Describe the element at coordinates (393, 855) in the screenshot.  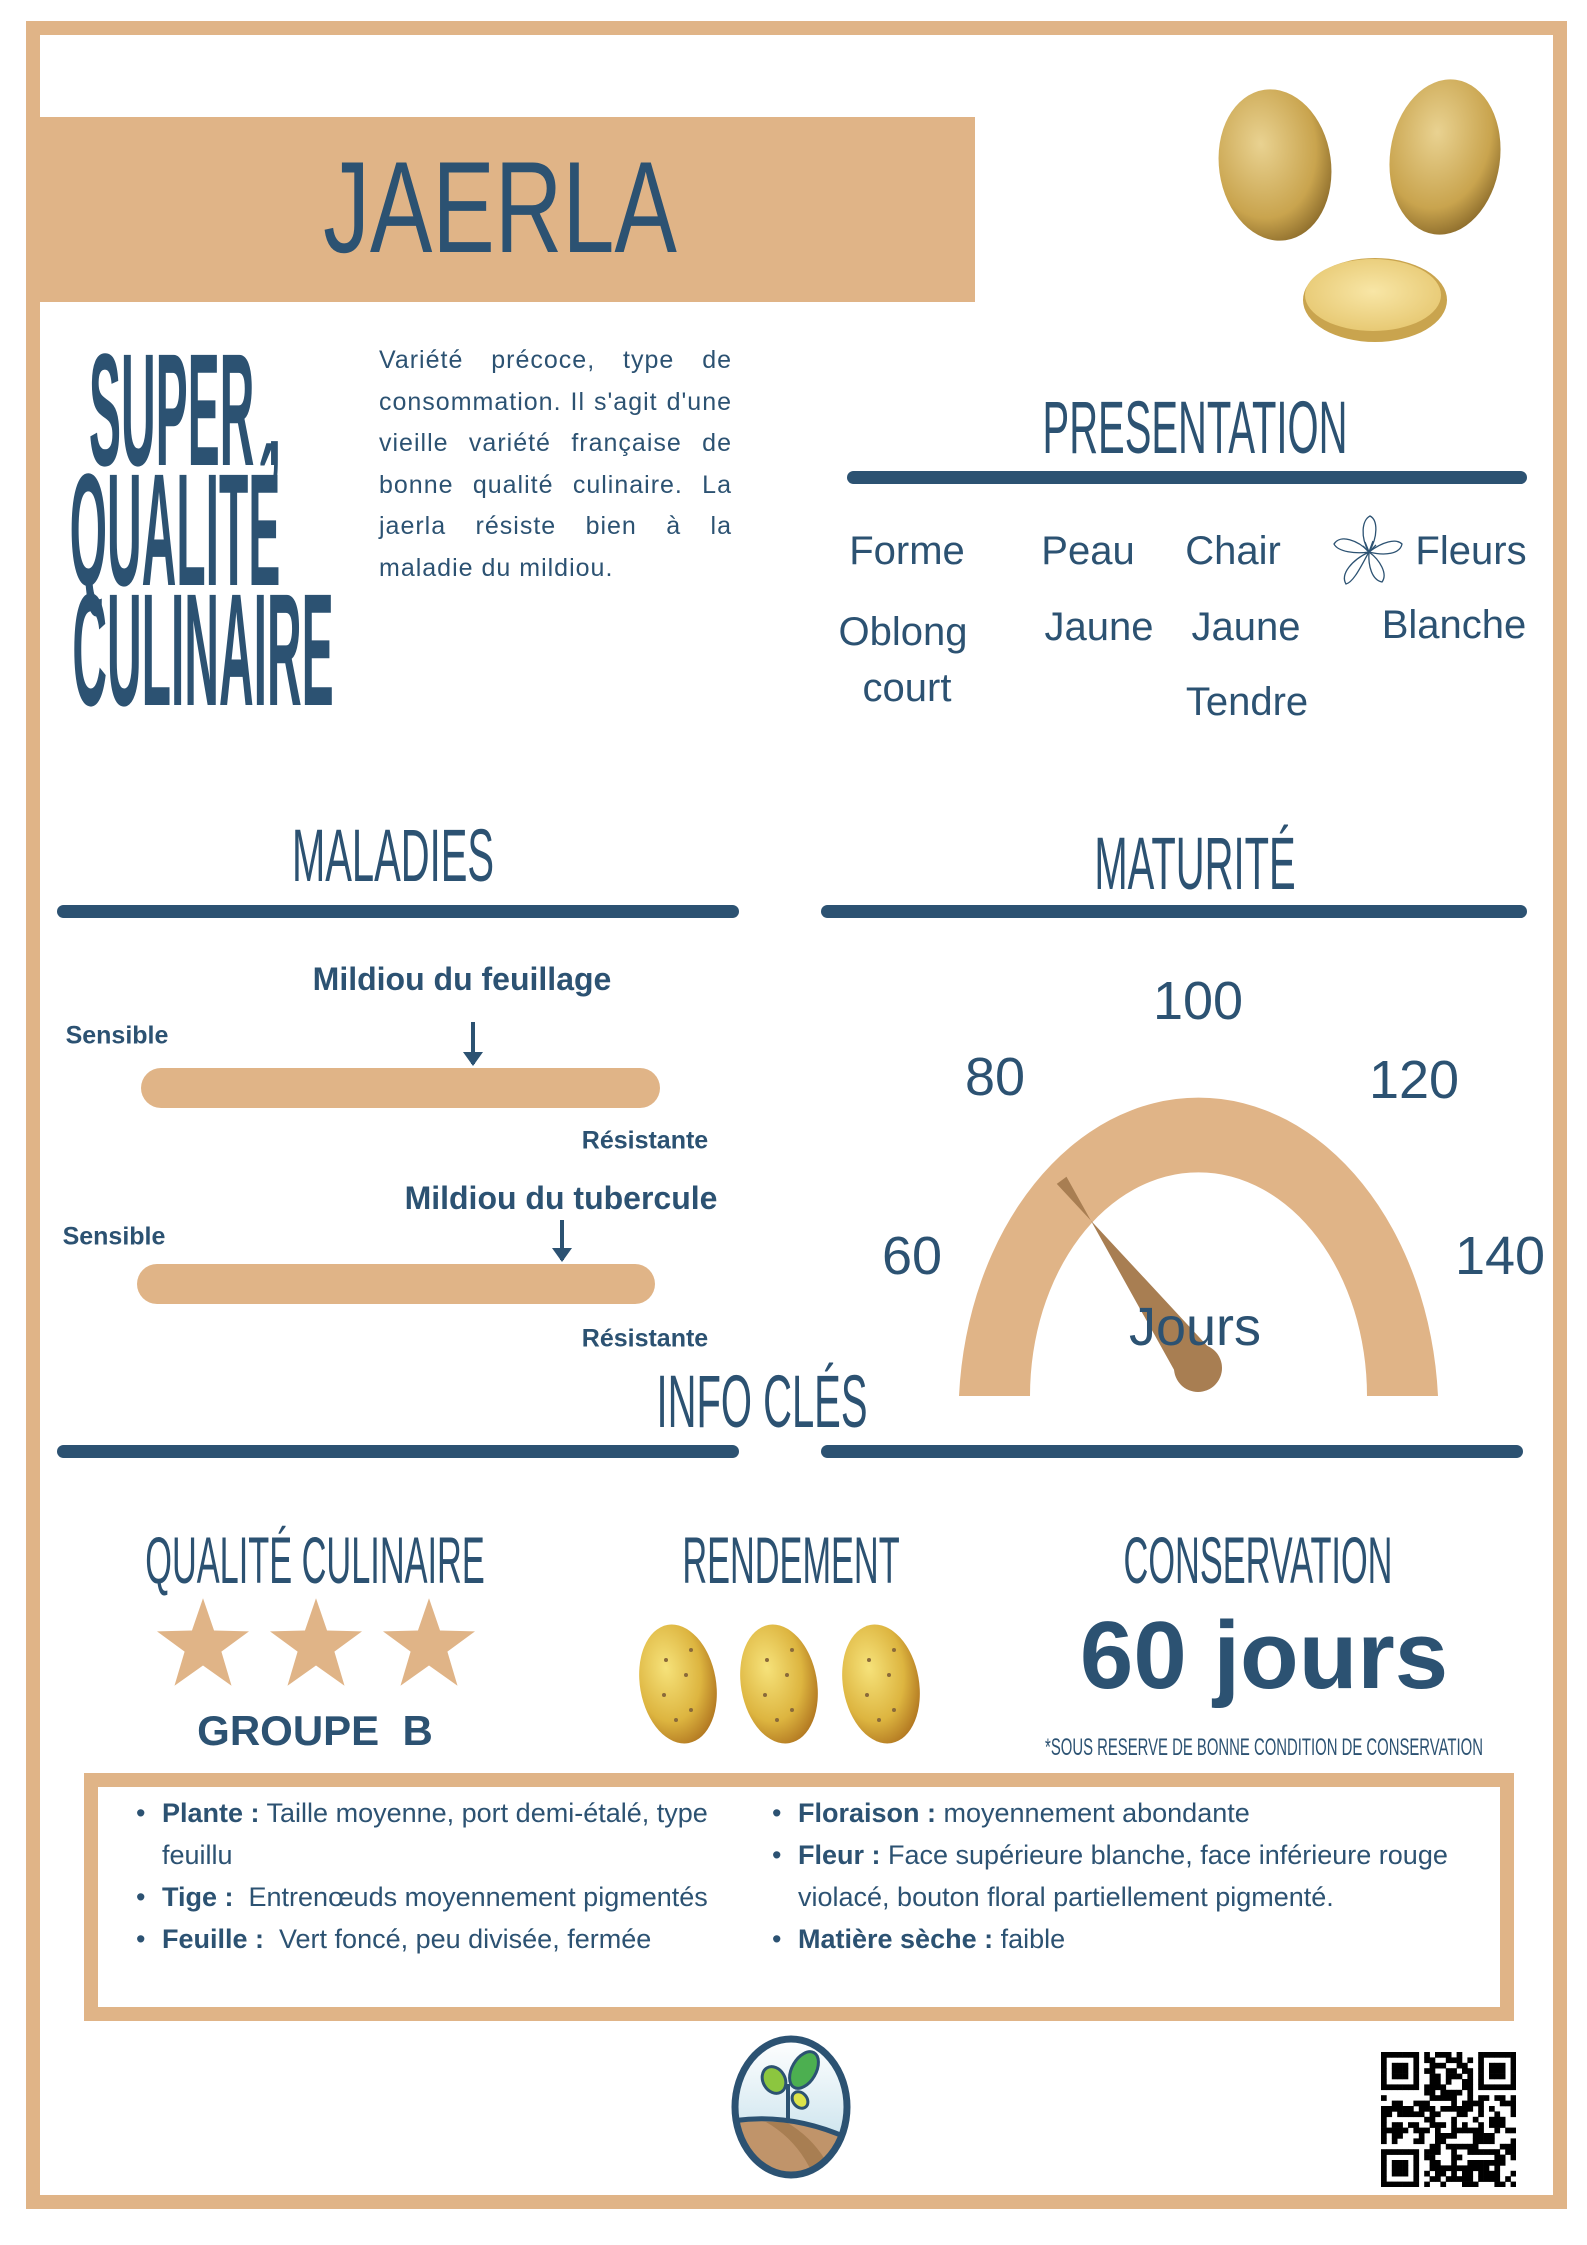
I see `maladies-heading: MALADIES` at that location.